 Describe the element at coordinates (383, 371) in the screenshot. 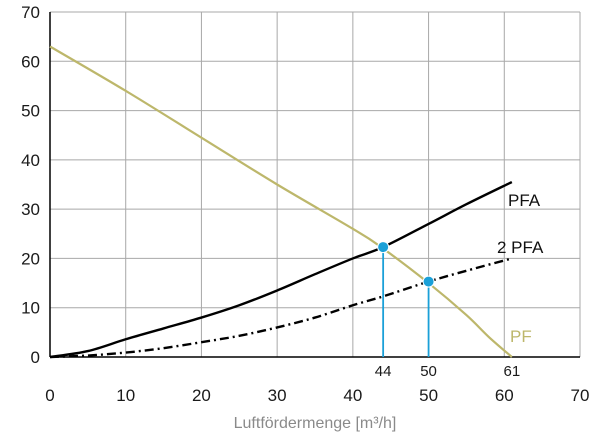

I see `marker-x-label: 44` at that location.